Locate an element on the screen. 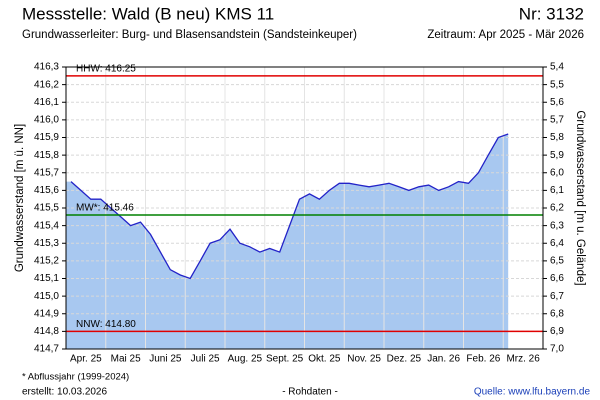 The height and width of the screenshot is (400, 600). y-tick-label: 415,1 is located at coordinates (46, 278).